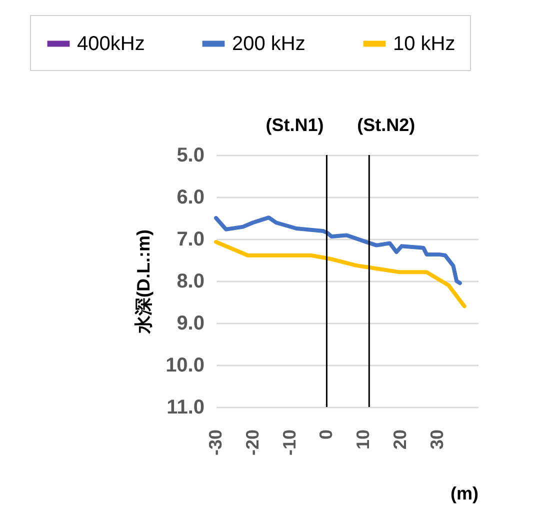  What do you see at coordinates (289, 443) in the screenshot?
I see `x-tick-label: -10` at bounding box center [289, 443].